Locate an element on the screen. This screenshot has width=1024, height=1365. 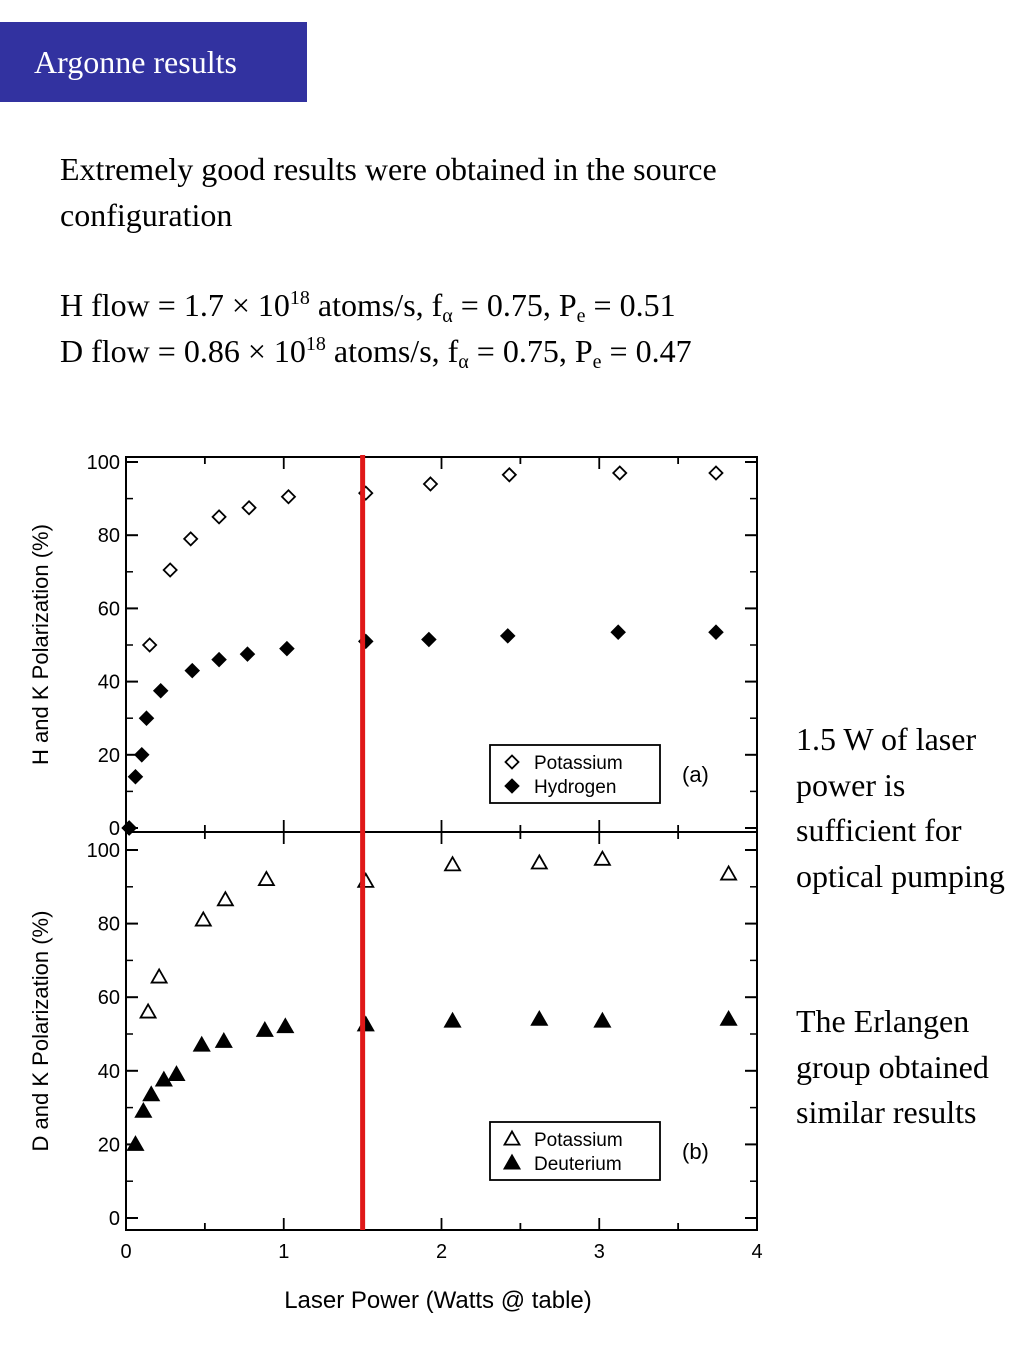
y-axis-label: D and K Polarization (%) is located at coordinates (40, 1031).